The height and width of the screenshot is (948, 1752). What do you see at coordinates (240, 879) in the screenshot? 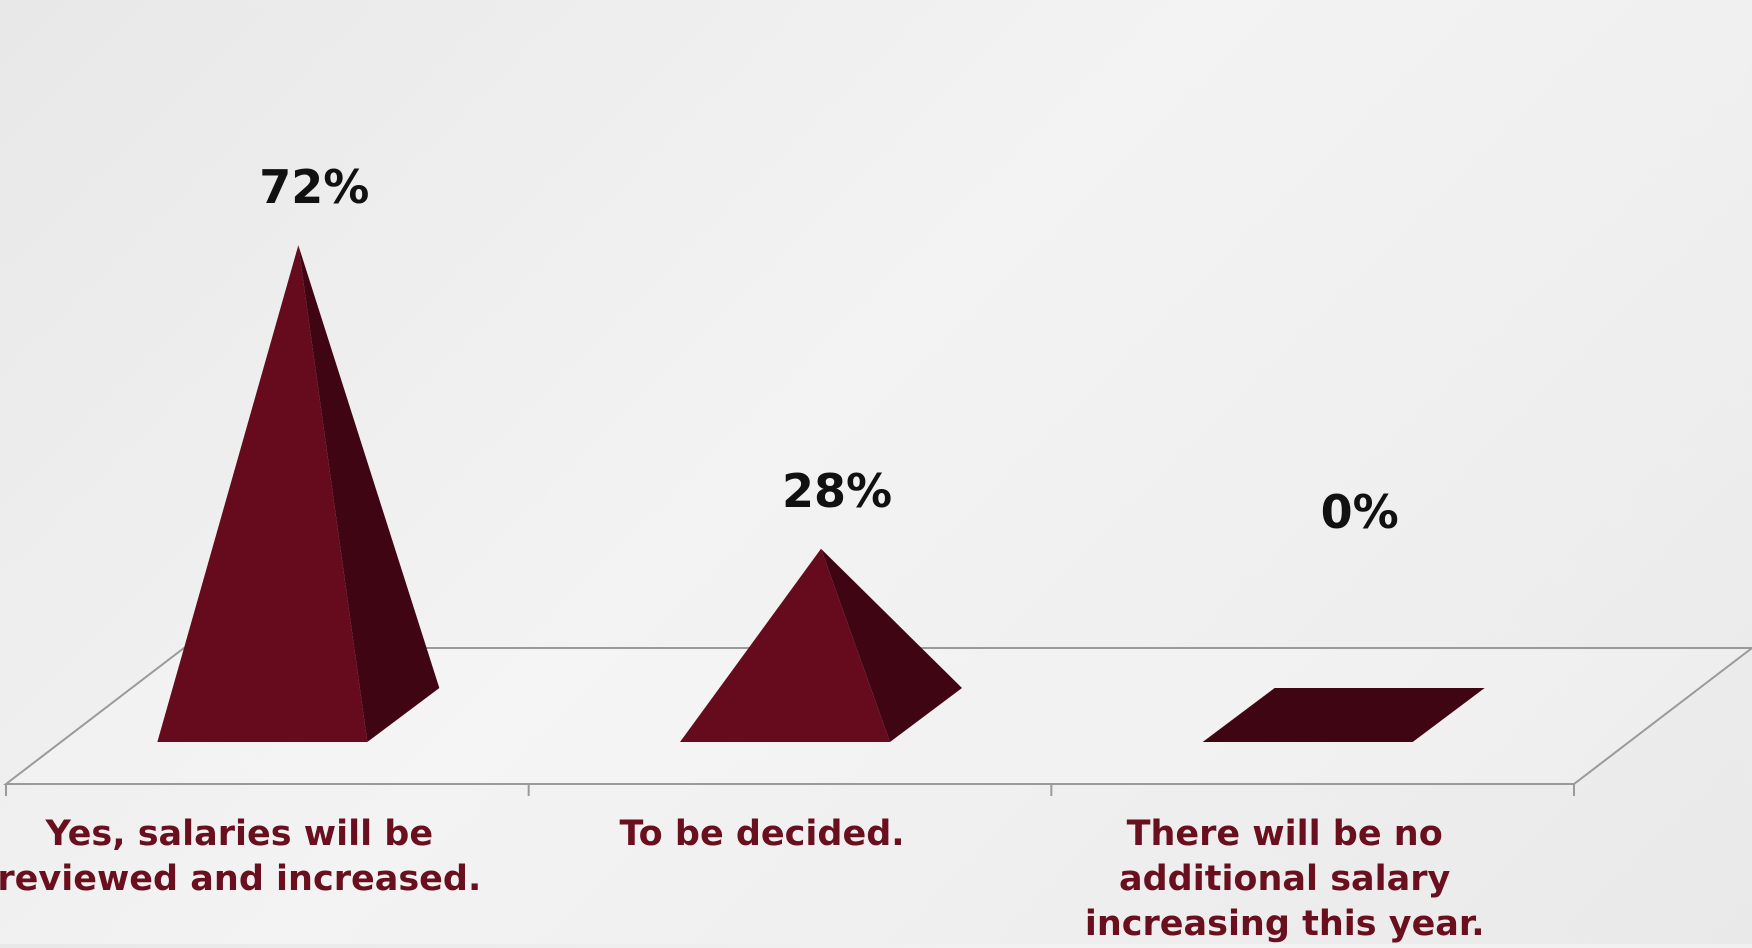
I see `x-tick-label-line: reviewed and increased.` at bounding box center [240, 879].